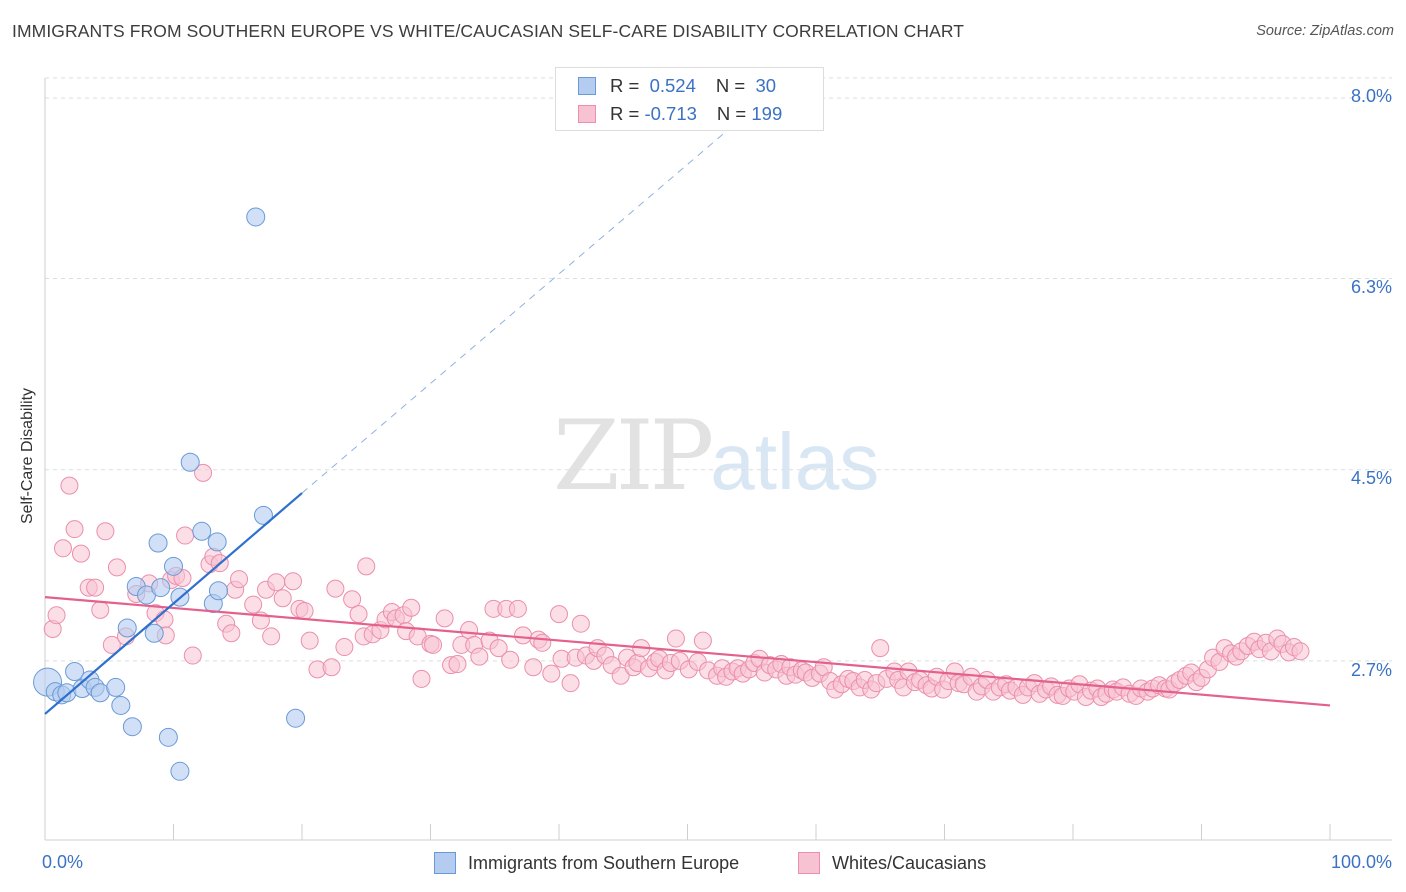 This screenshot has height=892, width=1406. What do you see at coordinates (672, 85) in the screenshot?
I see `r-value: 0.524` at bounding box center [672, 85].